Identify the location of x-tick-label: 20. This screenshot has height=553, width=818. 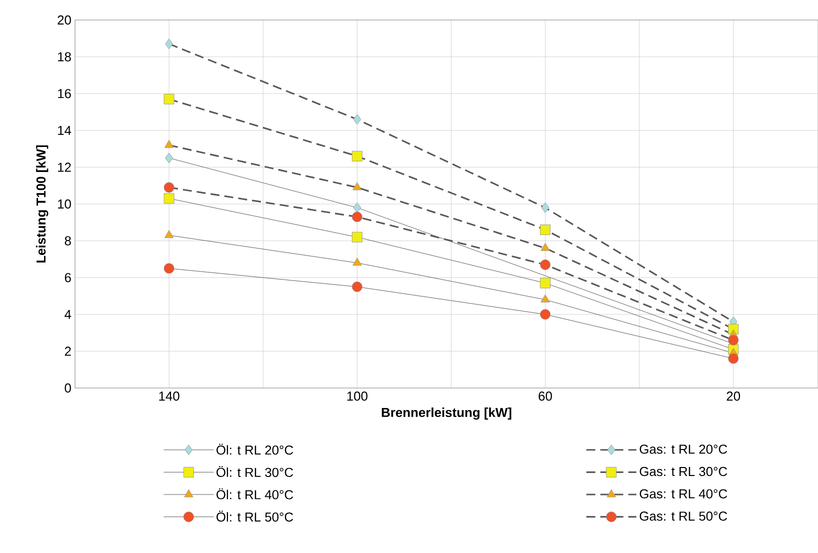
(733, 396).